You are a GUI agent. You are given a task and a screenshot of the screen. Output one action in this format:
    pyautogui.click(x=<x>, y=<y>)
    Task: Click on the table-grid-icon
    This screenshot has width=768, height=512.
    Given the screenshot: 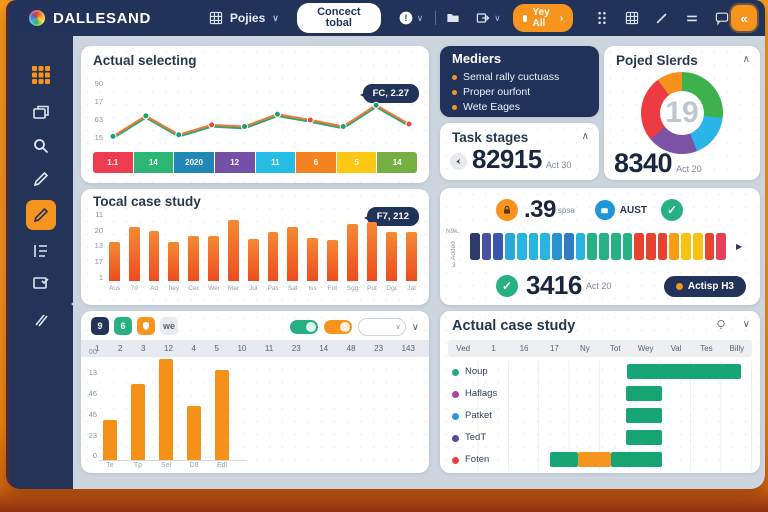 What is the action you would take?
    pyautogui.click(x=632, y=18)
    